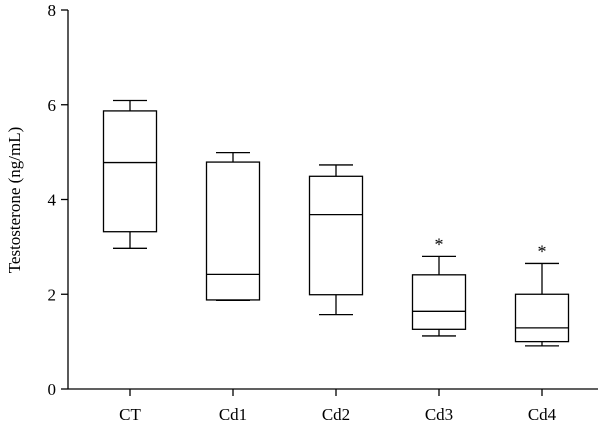 This screenshot has width=600, height=430. Describe the element at coordinates (130, 414) in the screenshot. I see `x-tick-label: CT` at that location.